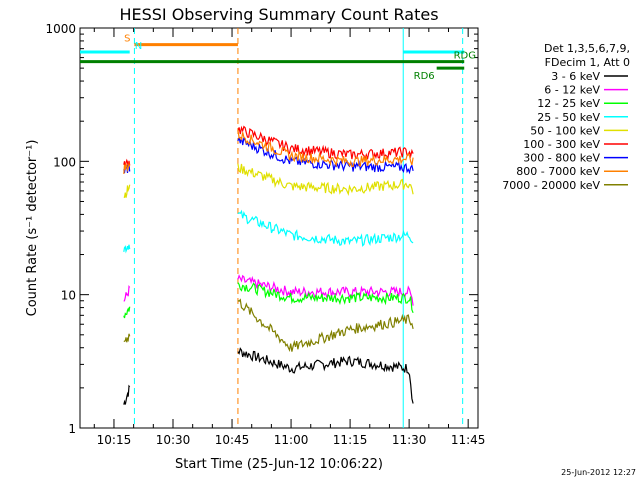 This screenshot has width=640, height=484. What do you see at coordinates (468, 440) in the screenshot?
I see `x-tick-label: 11:45` at bounding box center [468, 440].